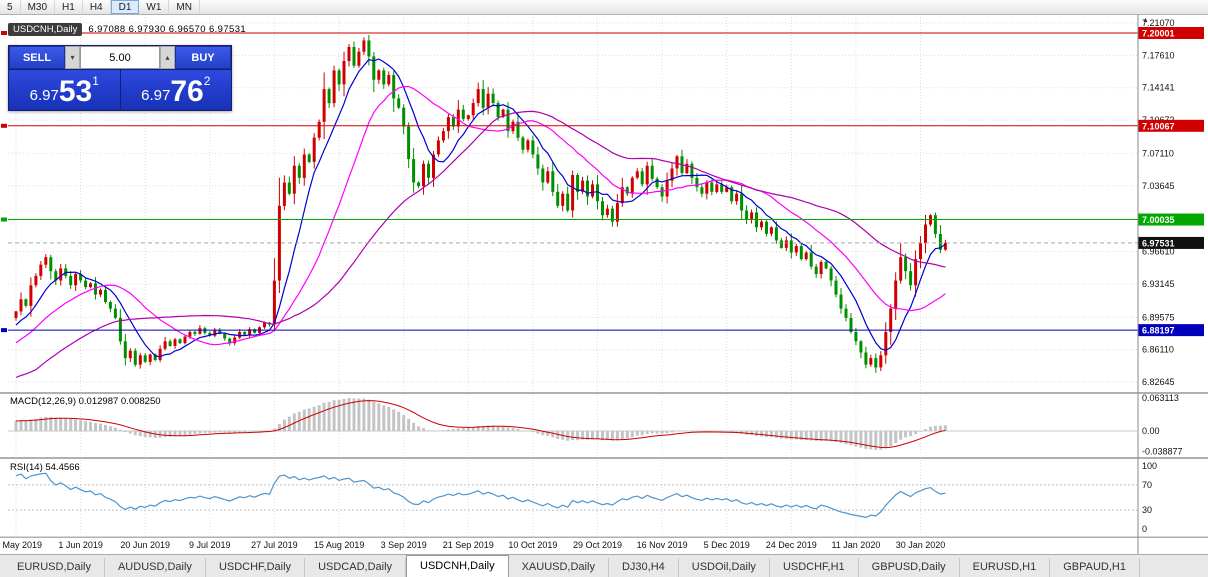 The height and width of the screenshot is (577, 1208). What do you see at coordinates (855, 545) in the screenshot?
I see `date-label: 11 Jan 2020` at bounding box center [855, 545].